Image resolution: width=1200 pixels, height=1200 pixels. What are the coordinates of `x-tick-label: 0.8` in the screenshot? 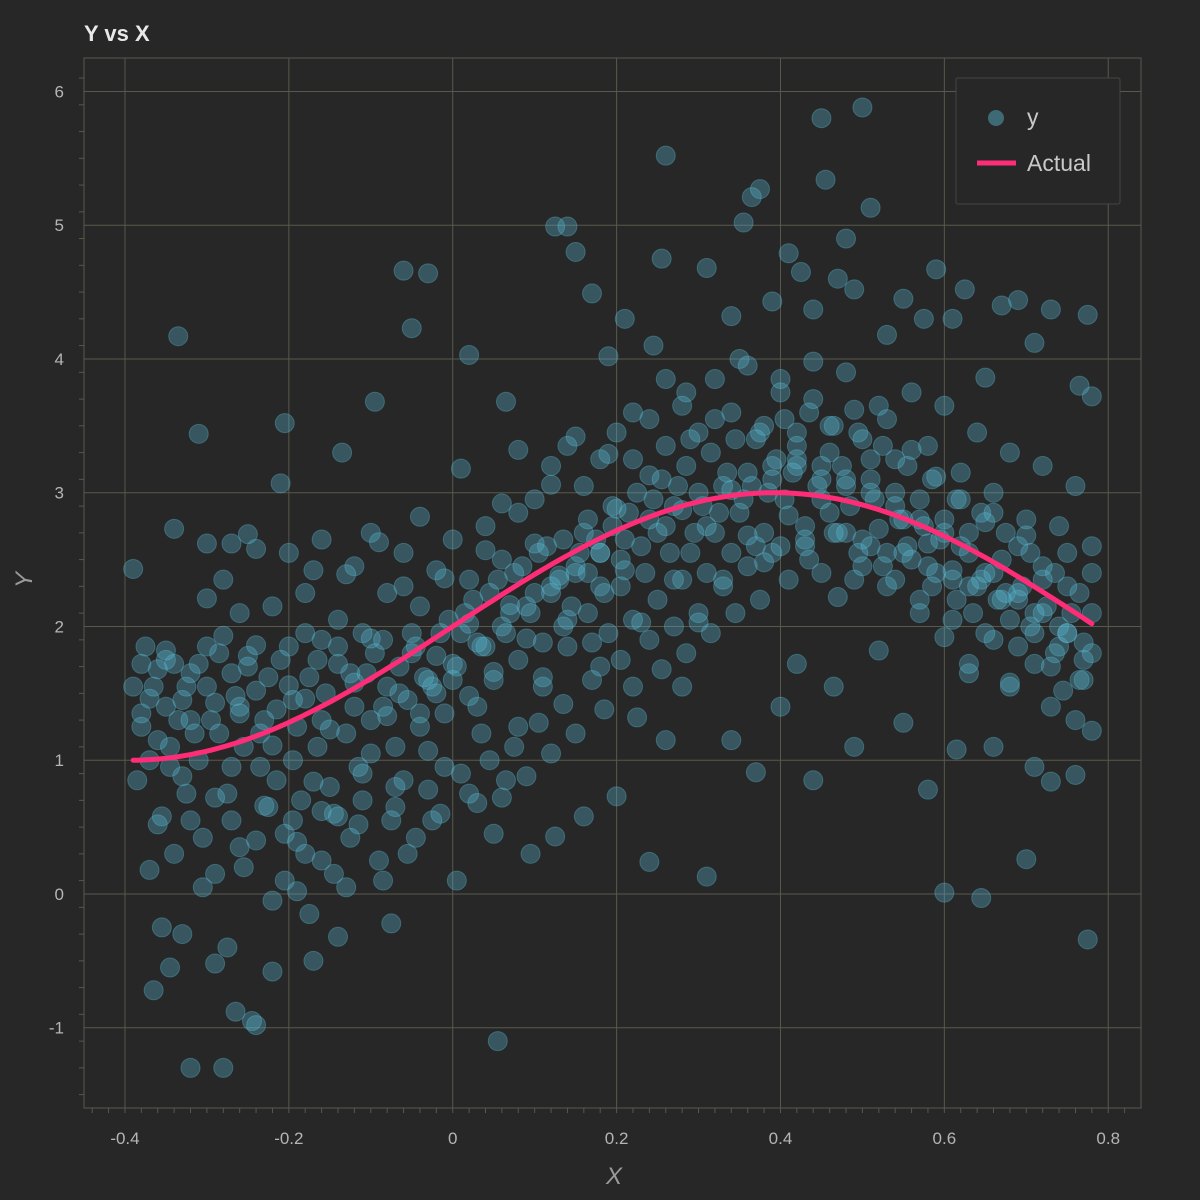 It's located at (1108, 1138).